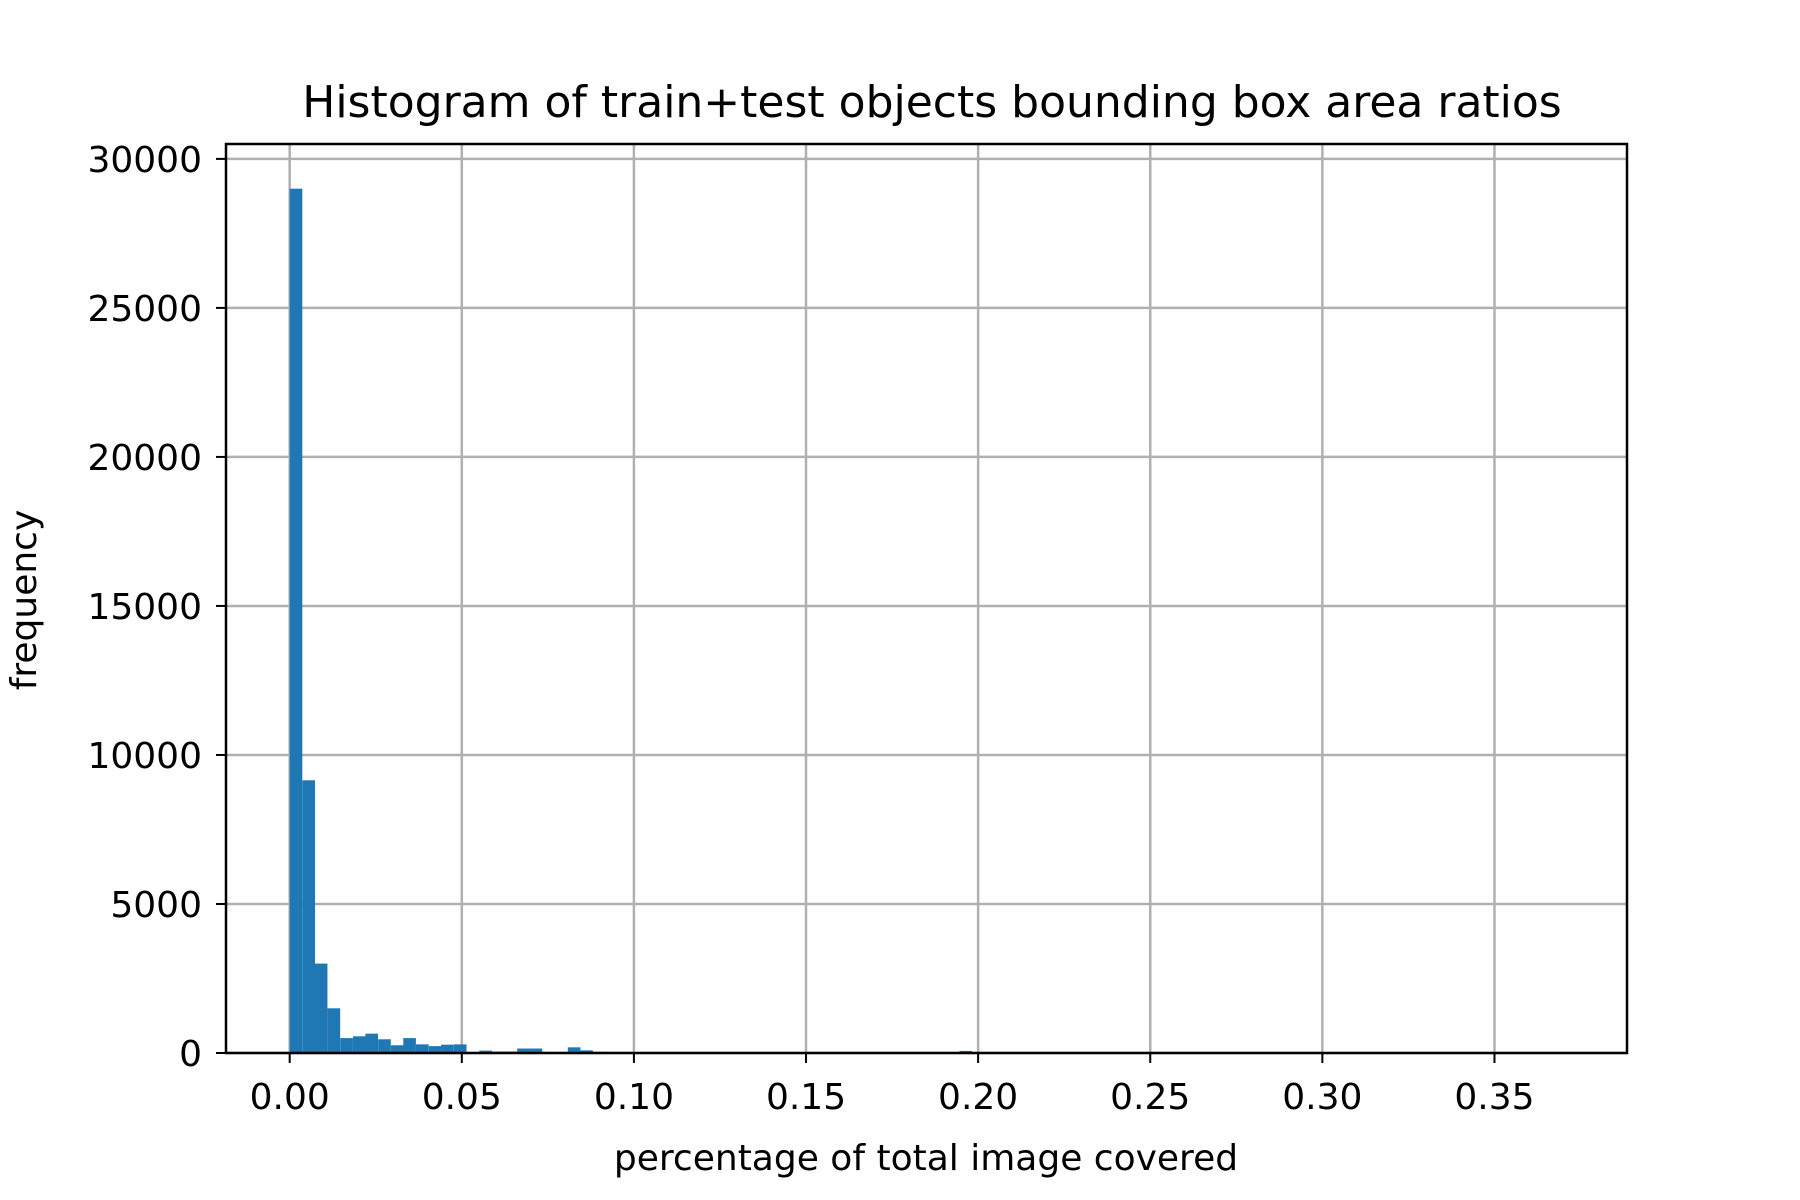 The image size is (1800, 1200). I want to click on x-tick-label: 0.20, so click(978, 1097).